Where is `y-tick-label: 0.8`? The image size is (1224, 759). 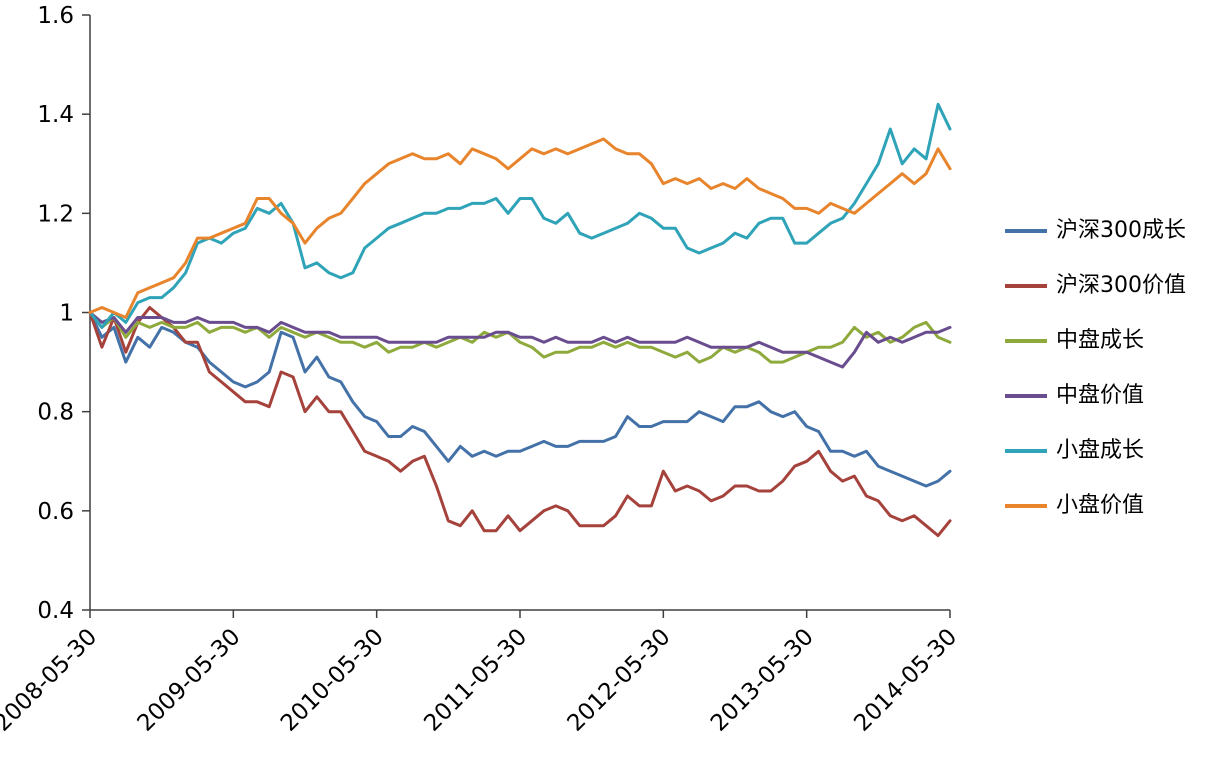
y-tick-label: 0.8 is located at coordinates (55, 413).